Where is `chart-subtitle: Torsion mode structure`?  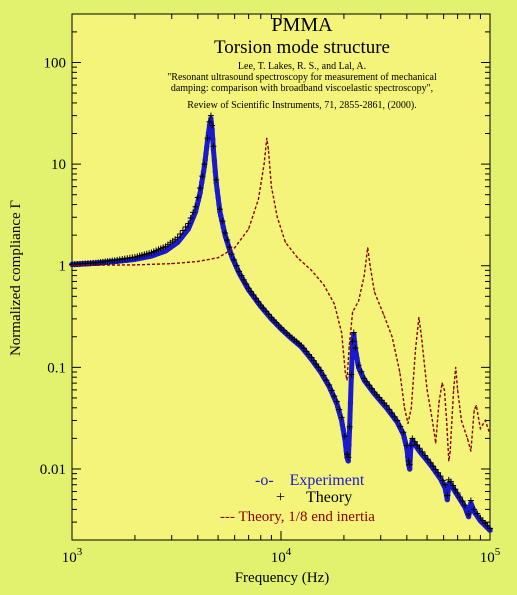
chart-subtitle: Torsion mode structure is located at coordinates (302, 47).